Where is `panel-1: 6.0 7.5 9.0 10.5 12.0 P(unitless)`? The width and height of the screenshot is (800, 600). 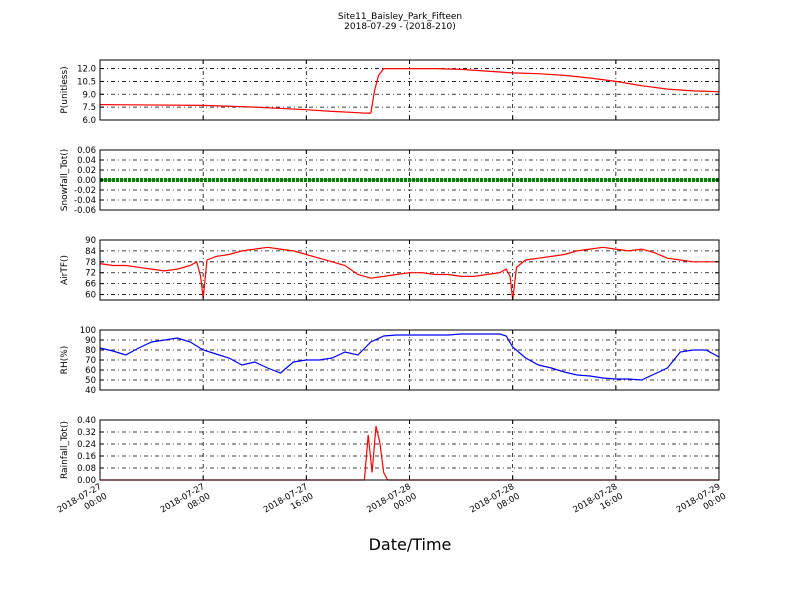 panel-1: 6.0 7.5 9.0 10.5 12.0 P(unitless) is located at coordinates (390, 92).